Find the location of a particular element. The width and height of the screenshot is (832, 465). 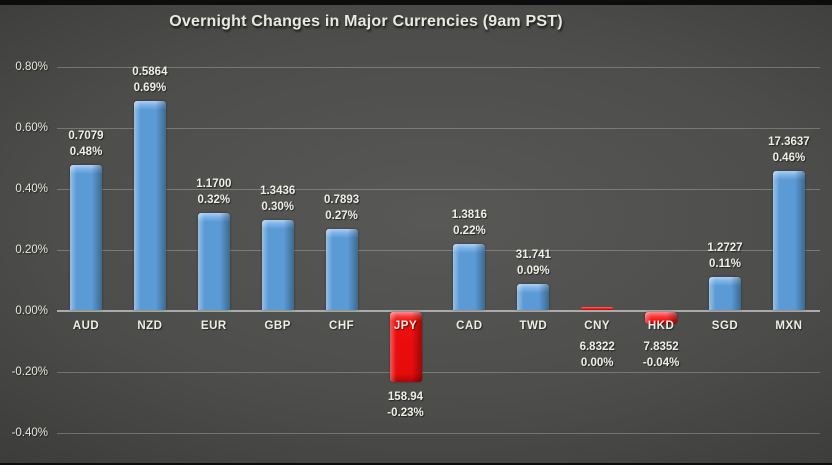

rate-value: 158.94 is located at coordinates (405, 397).